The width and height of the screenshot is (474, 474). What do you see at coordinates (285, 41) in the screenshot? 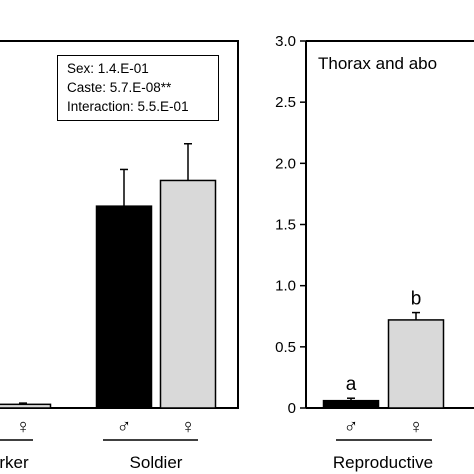
I see `y-tick-label: 3.0` at bounding box center [285, 41].